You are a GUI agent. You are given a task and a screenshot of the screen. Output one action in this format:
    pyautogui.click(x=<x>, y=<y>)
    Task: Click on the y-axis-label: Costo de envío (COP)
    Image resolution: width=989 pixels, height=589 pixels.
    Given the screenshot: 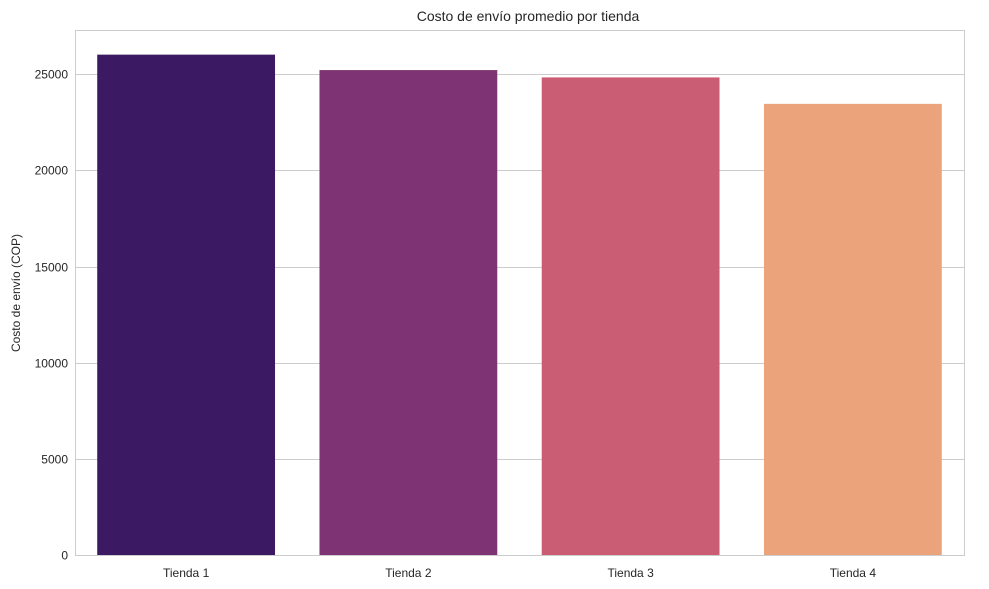 What is the action you would take?
    pyautogui.click(x=16, y=293)
    